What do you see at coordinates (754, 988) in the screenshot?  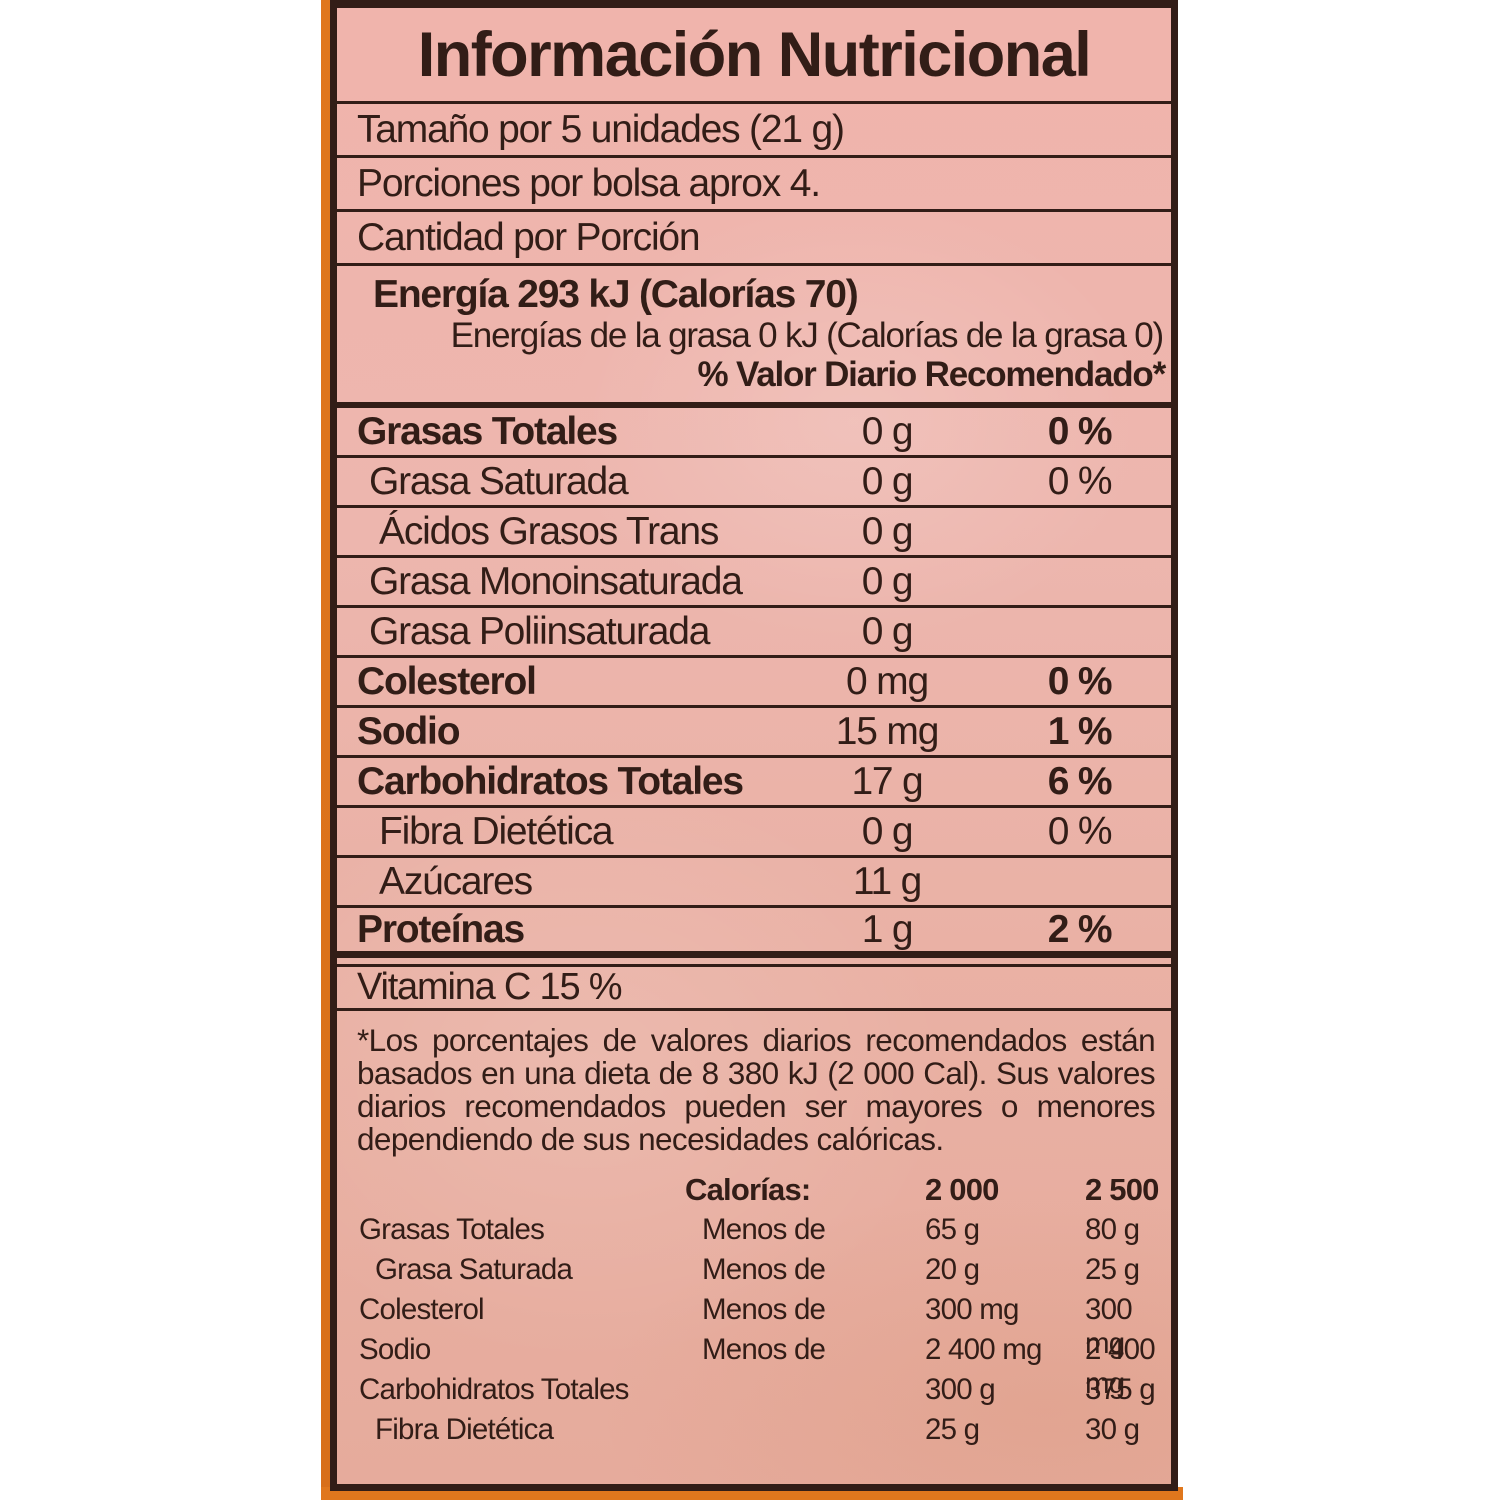 I see `vitamin-c-row: Vitamina C 15 %` at bounding box center [754, 988].